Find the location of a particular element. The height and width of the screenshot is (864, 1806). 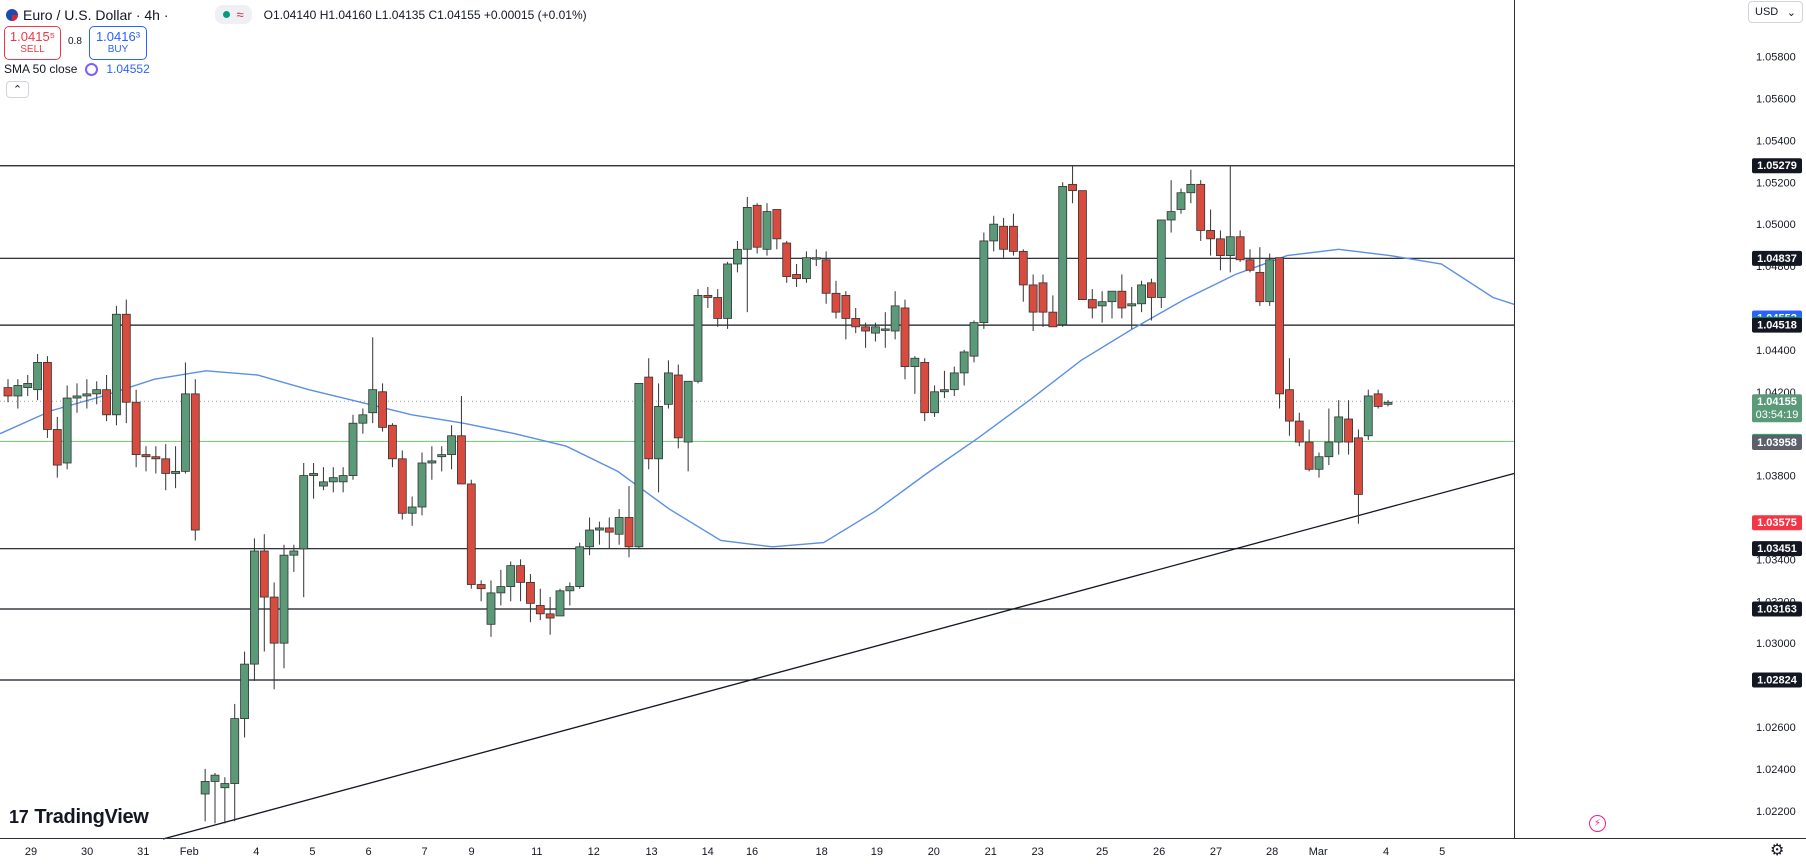

buy-button: 1.0416³ BUY is located at coordinates (118, 43).